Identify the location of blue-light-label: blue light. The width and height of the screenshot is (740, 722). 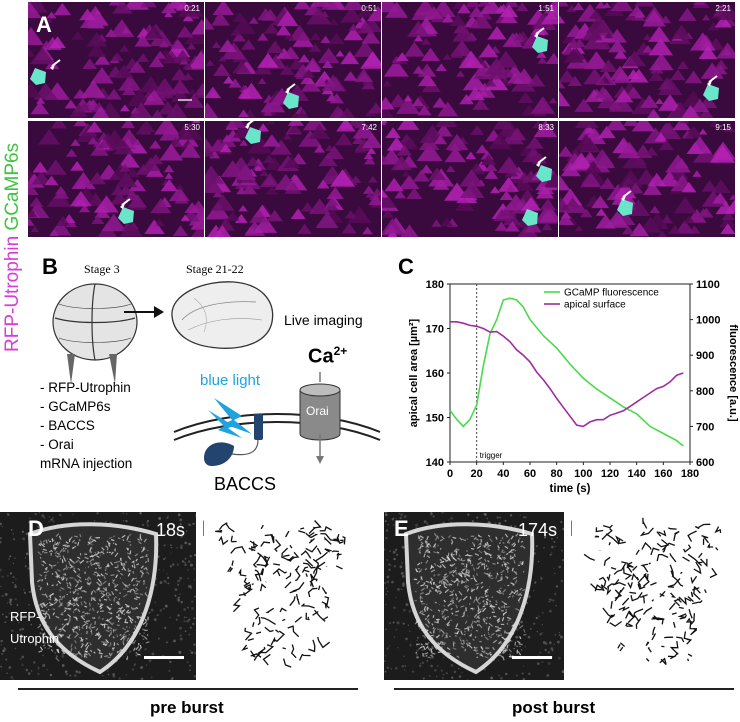
(230, 380).